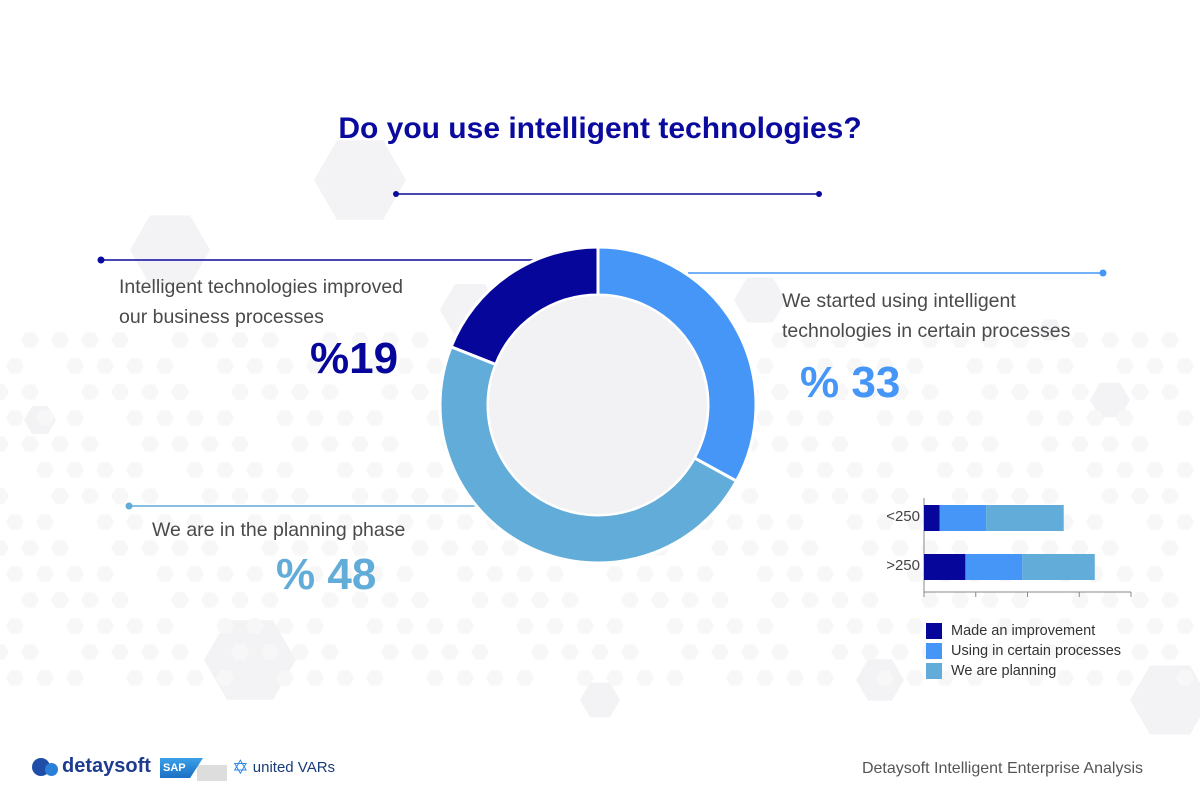 Image resolution: width=1200 pixels, height=800 pixels. Describe the element at coordinates (934, 631) in the screenshot. I see `legend-swatch-improvement` at that location.